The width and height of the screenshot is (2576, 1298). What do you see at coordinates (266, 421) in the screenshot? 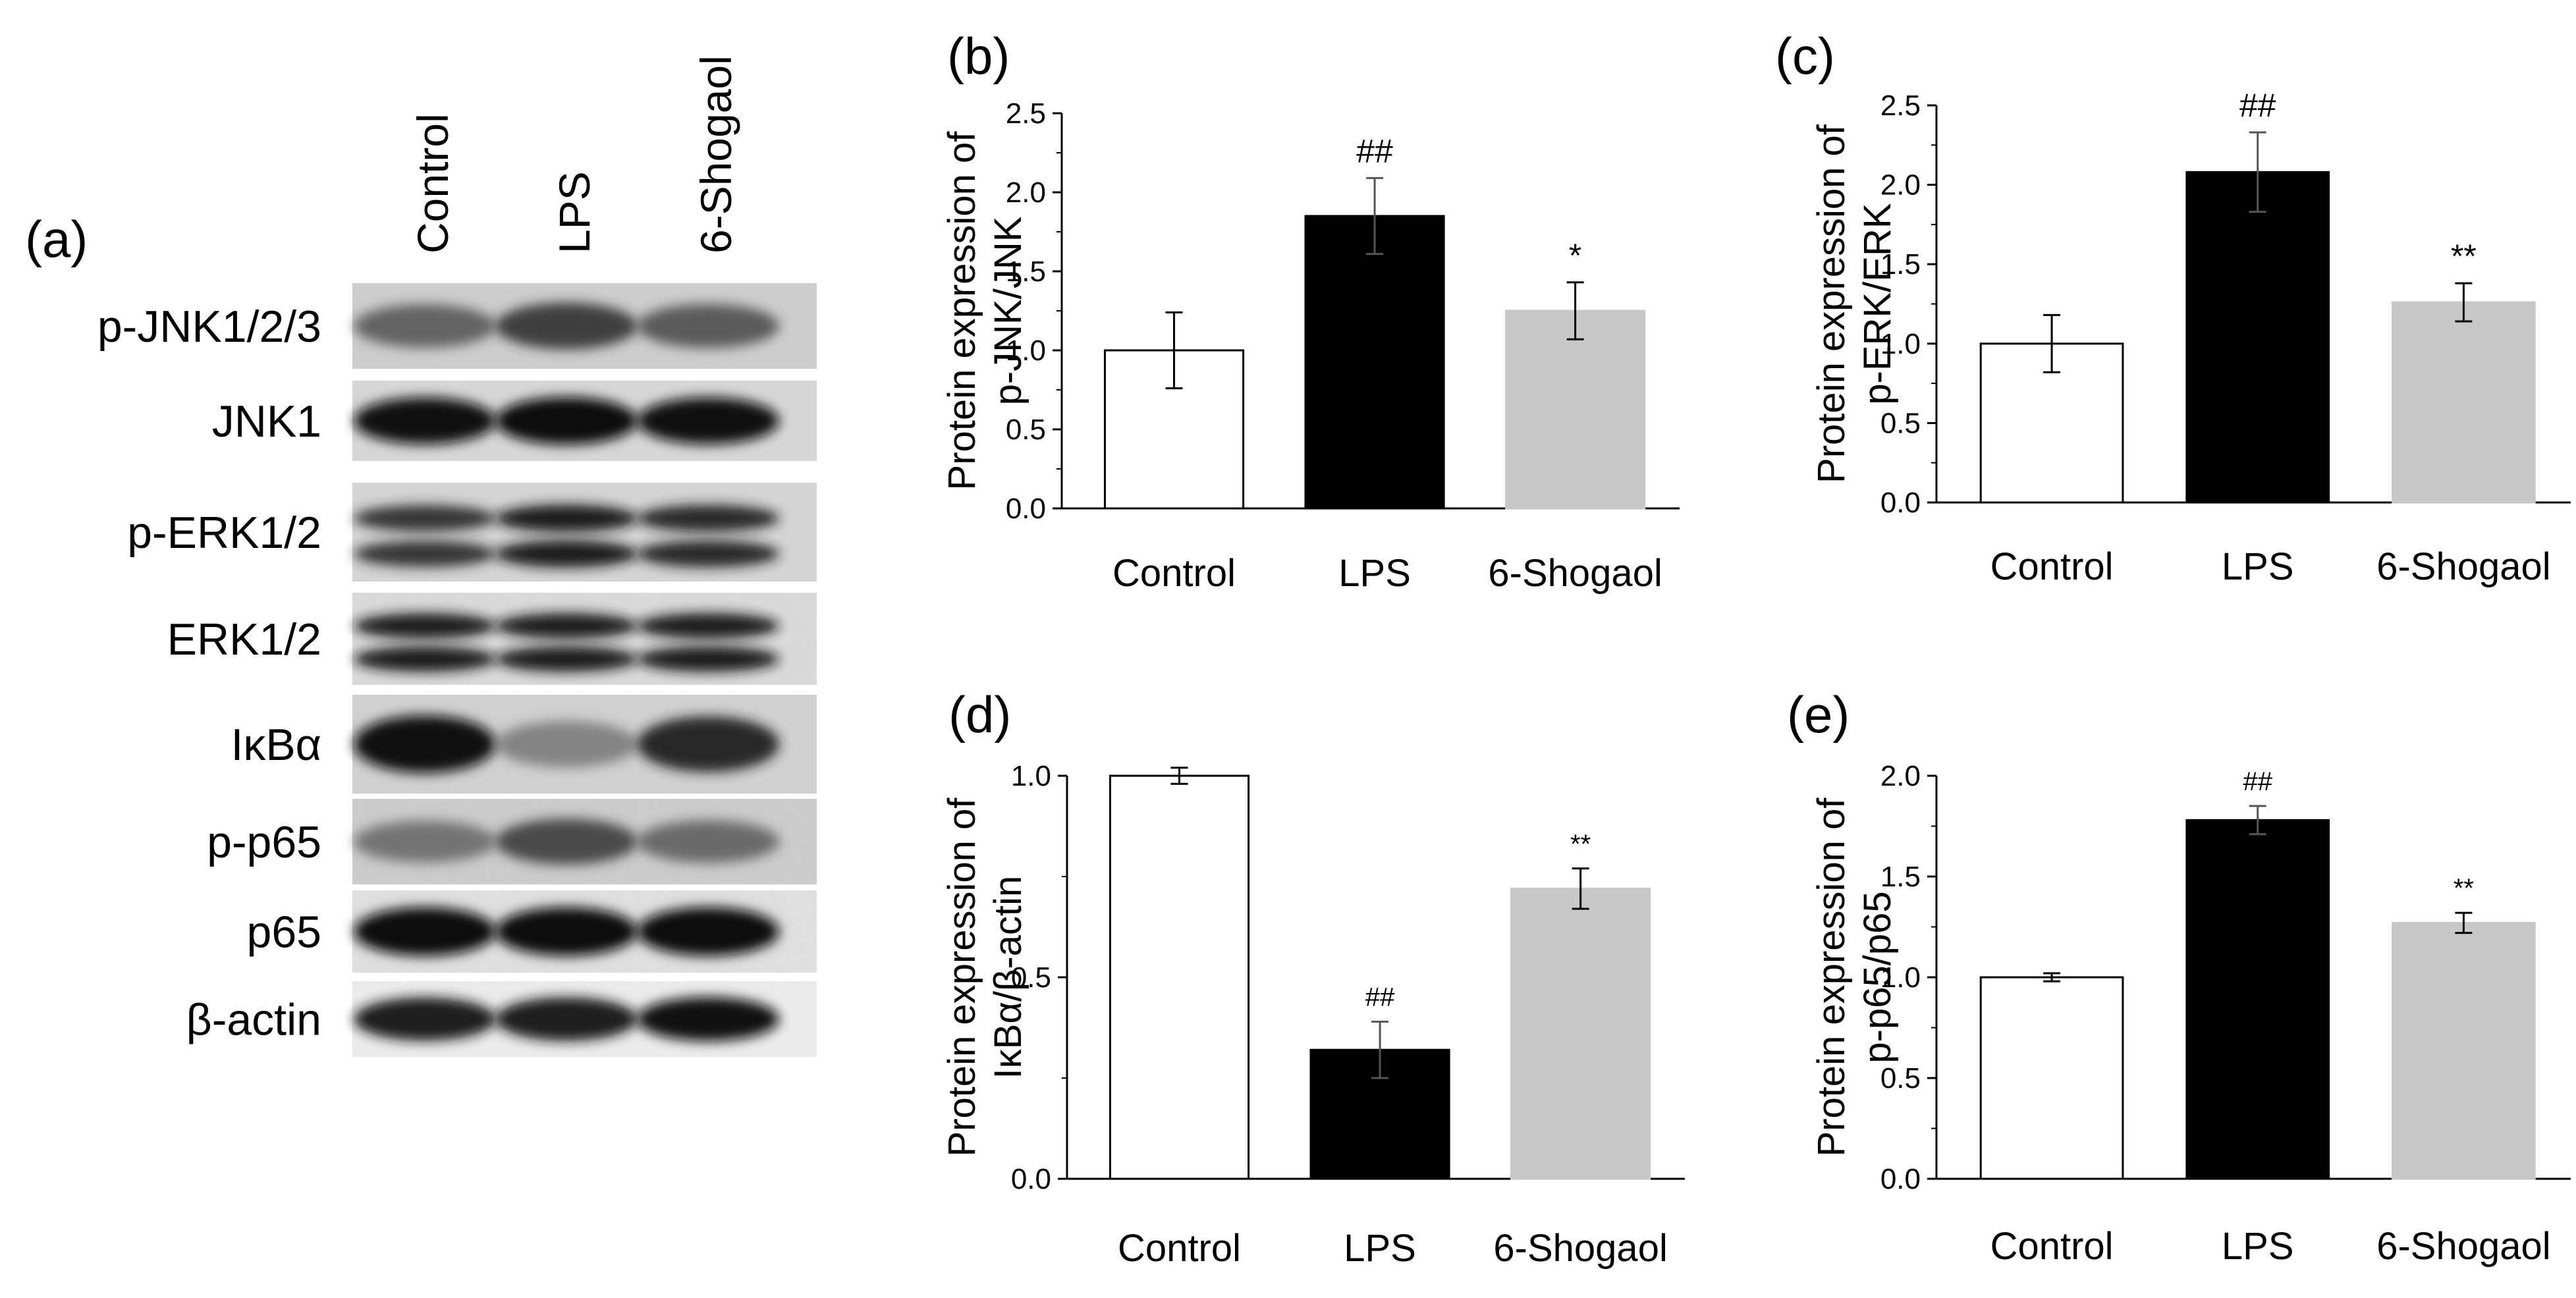
I see `blot-label-jnk1: JNK1` at bounding box center [266, 421].